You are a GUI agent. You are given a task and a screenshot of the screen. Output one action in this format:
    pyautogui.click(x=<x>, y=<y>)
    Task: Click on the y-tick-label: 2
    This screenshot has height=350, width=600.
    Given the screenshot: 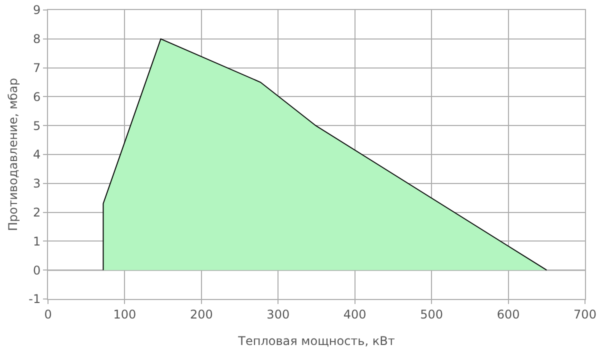 What is the action you would take?
    pyautogui.click(x=36, y=213)
    